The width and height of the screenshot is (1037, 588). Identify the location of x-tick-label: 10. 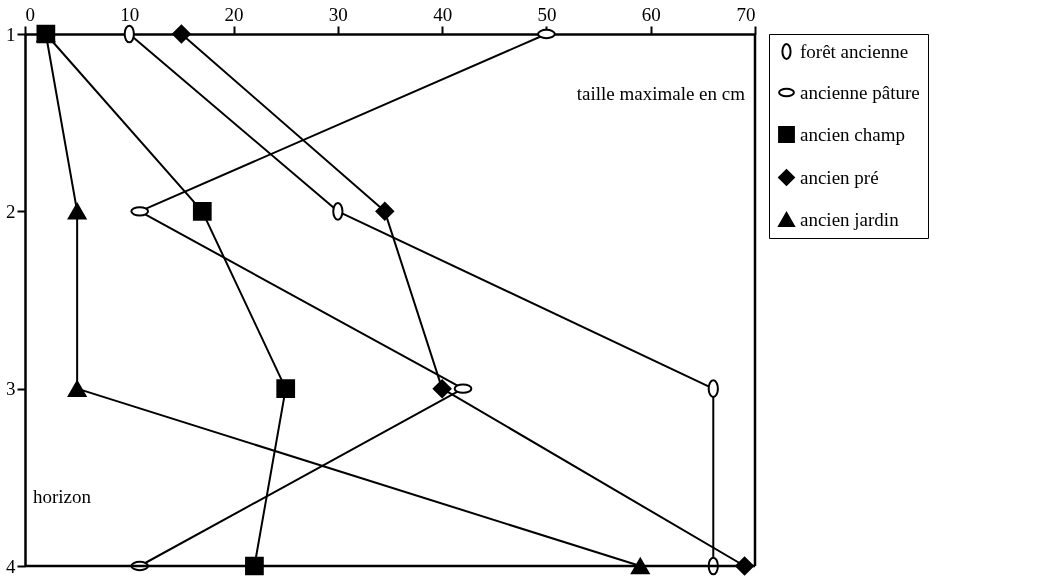
(130, 14).